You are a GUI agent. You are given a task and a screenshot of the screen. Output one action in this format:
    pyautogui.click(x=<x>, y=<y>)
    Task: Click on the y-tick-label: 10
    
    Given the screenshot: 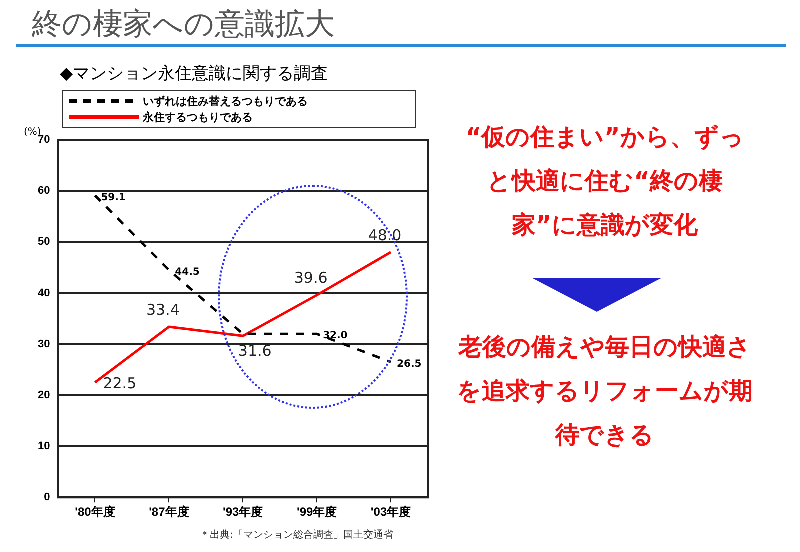 What is the action you would take?
    pyautogui.click(x=44, y=446)
    